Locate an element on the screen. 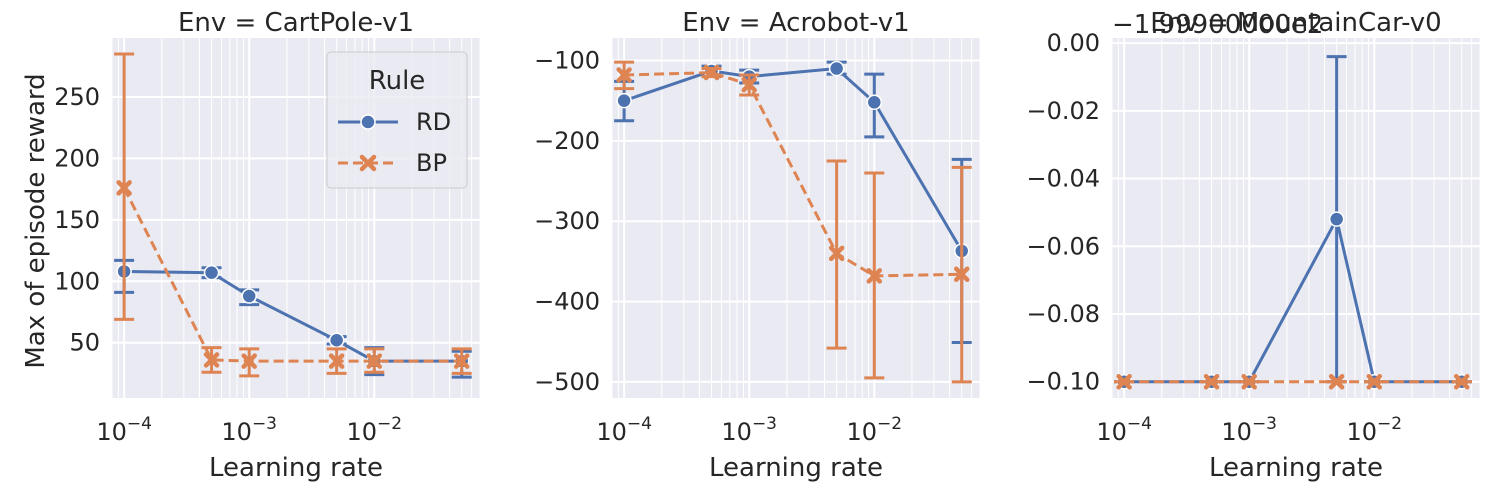  legend-title: Rule is located at coordinates (397, 81).